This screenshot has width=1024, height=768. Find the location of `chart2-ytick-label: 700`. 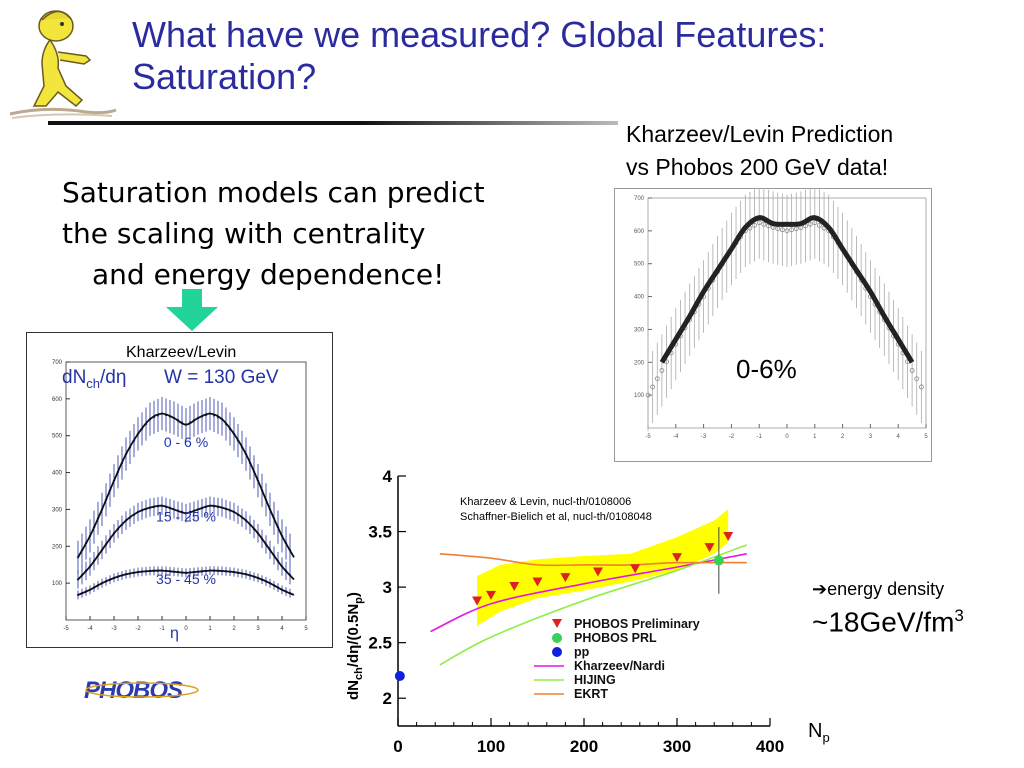

chart2-ytick-label: 700 is located at coordinates (639, 199).